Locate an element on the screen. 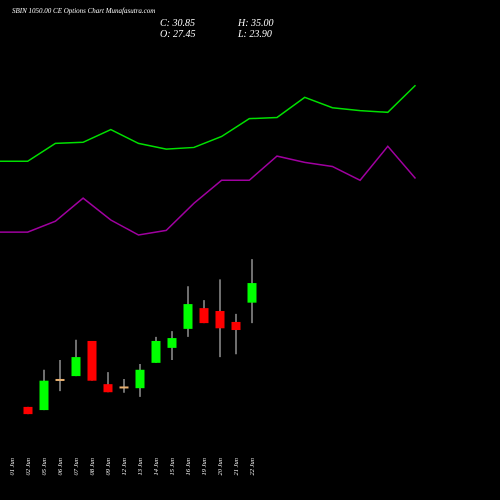 This screenshot has height=500, width=500. x-tick-label: 15 Jun is located at coordinates (172, 467).